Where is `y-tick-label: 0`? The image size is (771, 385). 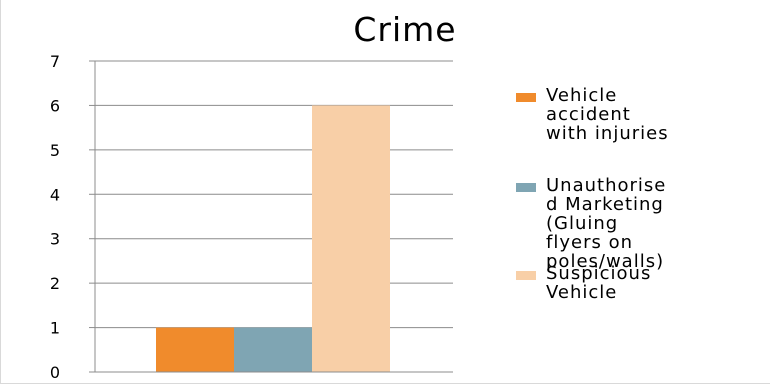 y-tick-label: 0 is located at coordinates (55, 372).